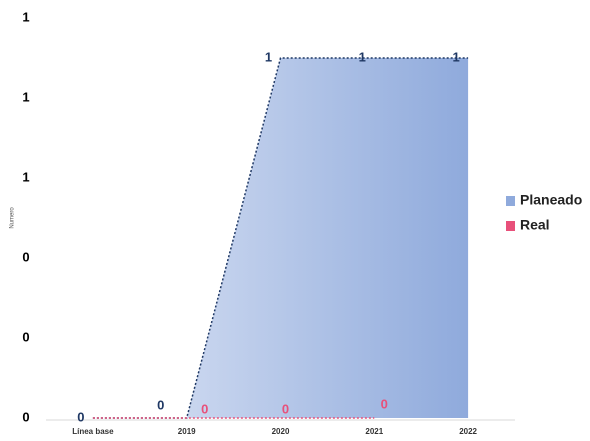  Describe the element at coordinates (468, 431) in the screenshot. I see `x-tick-label: 2022` at that location.